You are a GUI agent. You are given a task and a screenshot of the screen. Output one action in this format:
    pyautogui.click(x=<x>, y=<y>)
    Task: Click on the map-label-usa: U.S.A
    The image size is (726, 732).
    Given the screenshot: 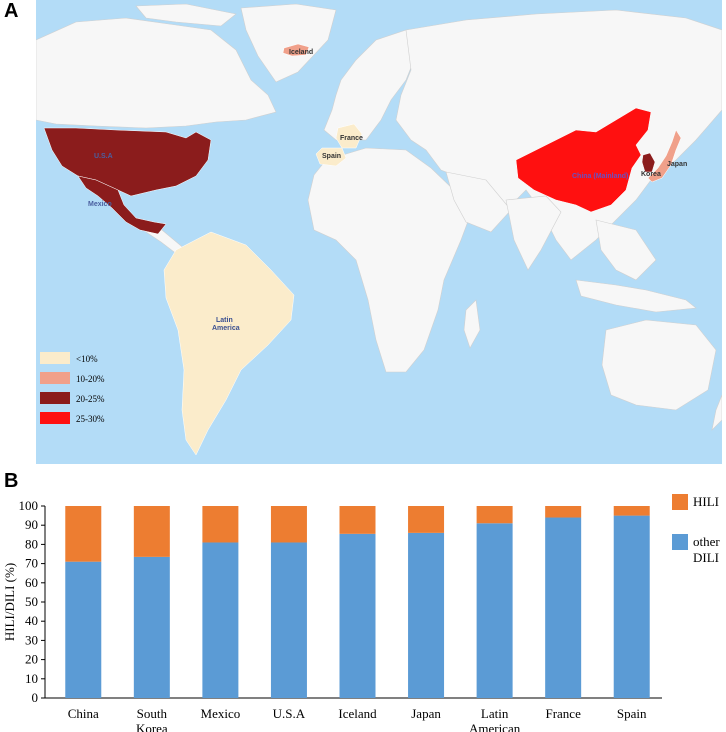 What is the action you would take?
    pyautogui.click(x=103, y=156)
    